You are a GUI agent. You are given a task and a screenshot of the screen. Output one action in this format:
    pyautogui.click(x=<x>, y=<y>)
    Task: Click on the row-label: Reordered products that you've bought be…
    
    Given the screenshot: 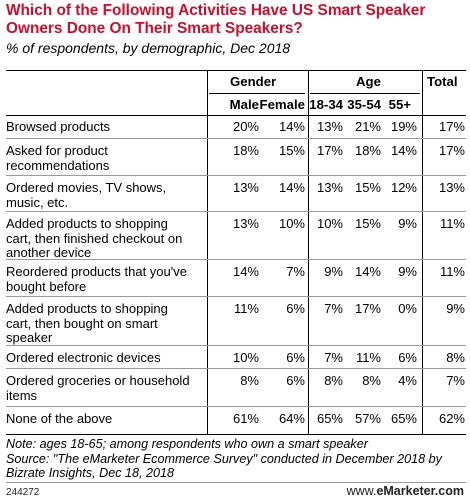 What is the action you would take?
    pyautogui.click(x=96, y=279)
    